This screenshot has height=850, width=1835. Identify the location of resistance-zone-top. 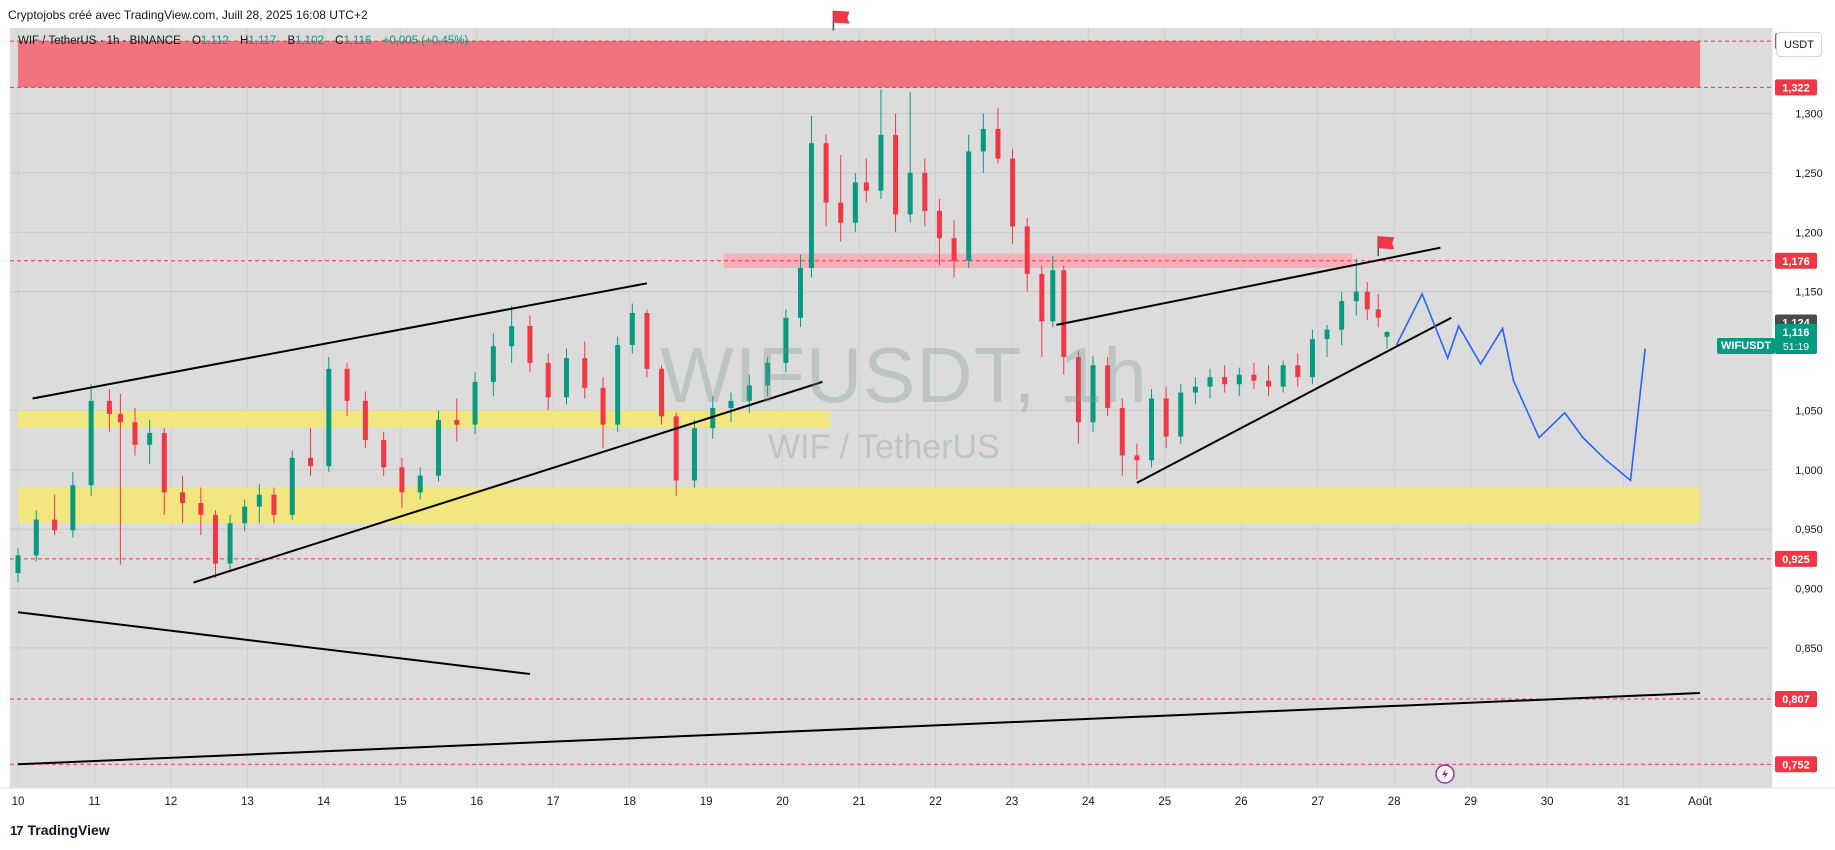
(859, 64).